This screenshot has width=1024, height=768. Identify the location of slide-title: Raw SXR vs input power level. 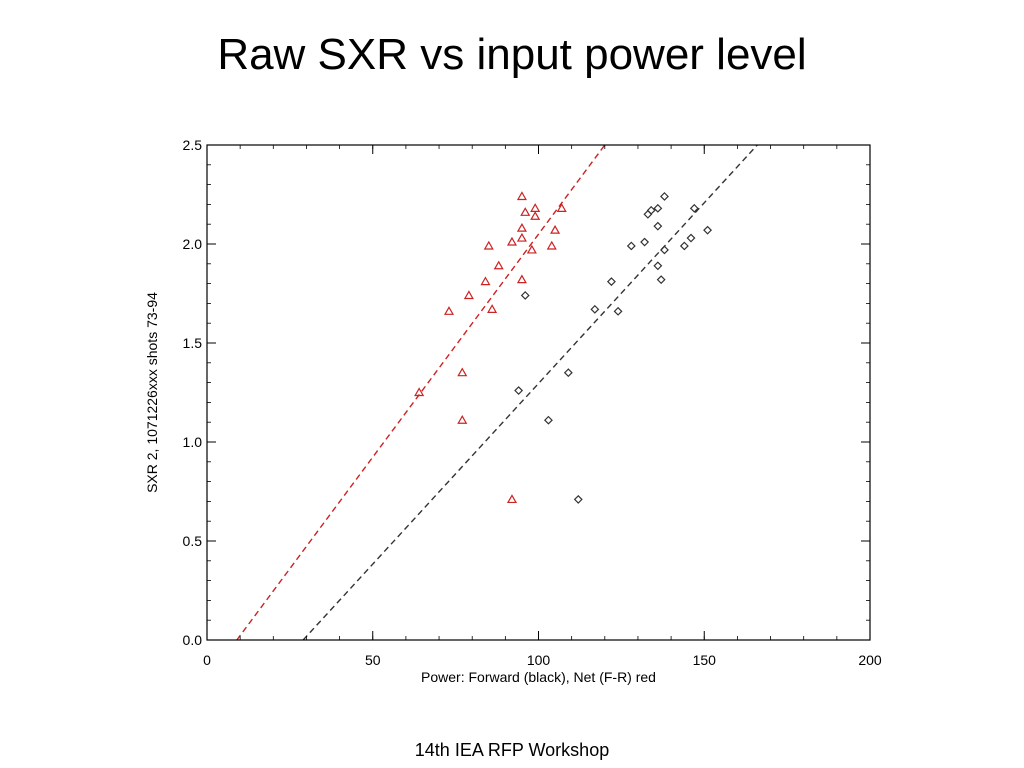
(512, 54).